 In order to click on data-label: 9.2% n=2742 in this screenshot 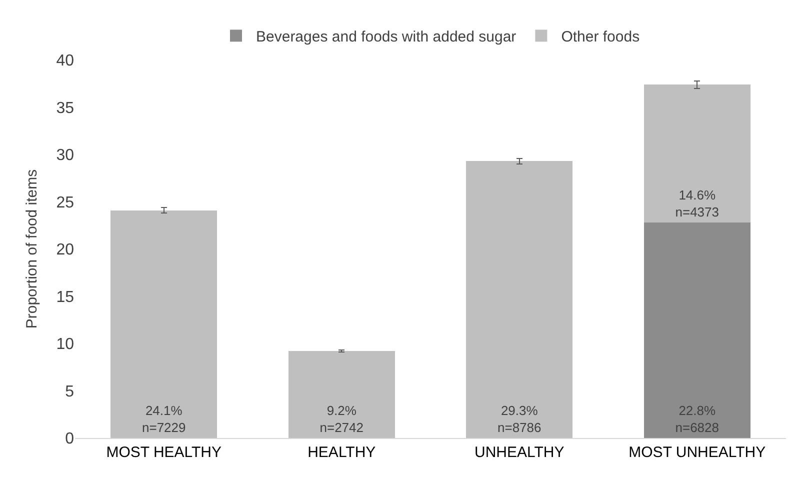, I will do `click(342, 419)`.